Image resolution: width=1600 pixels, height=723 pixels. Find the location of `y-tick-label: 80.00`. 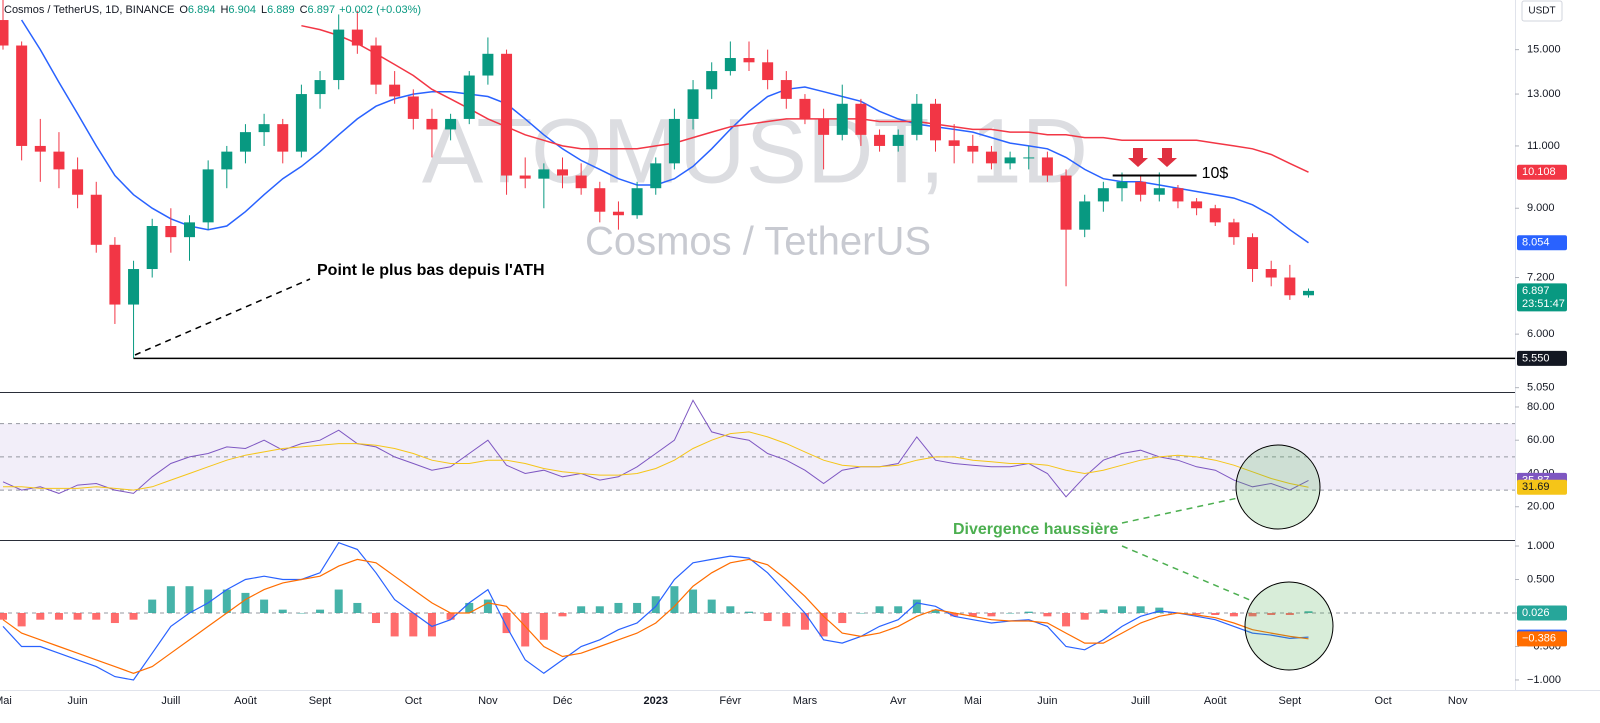

y-tick-label: 80.00 is located at coordinates (1541, 407).